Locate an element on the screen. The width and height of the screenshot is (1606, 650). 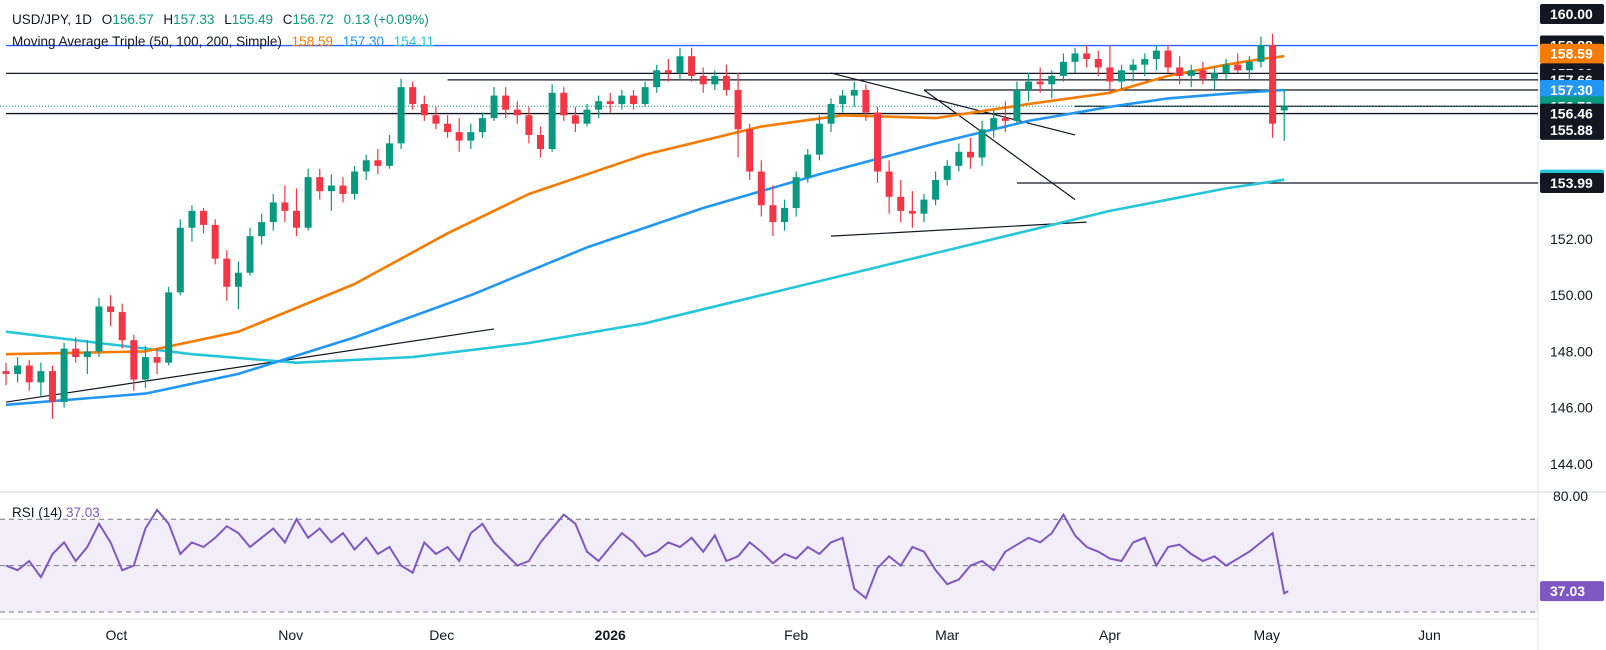
price-label-text: 160.00 is located at coordinates (1571, 14).